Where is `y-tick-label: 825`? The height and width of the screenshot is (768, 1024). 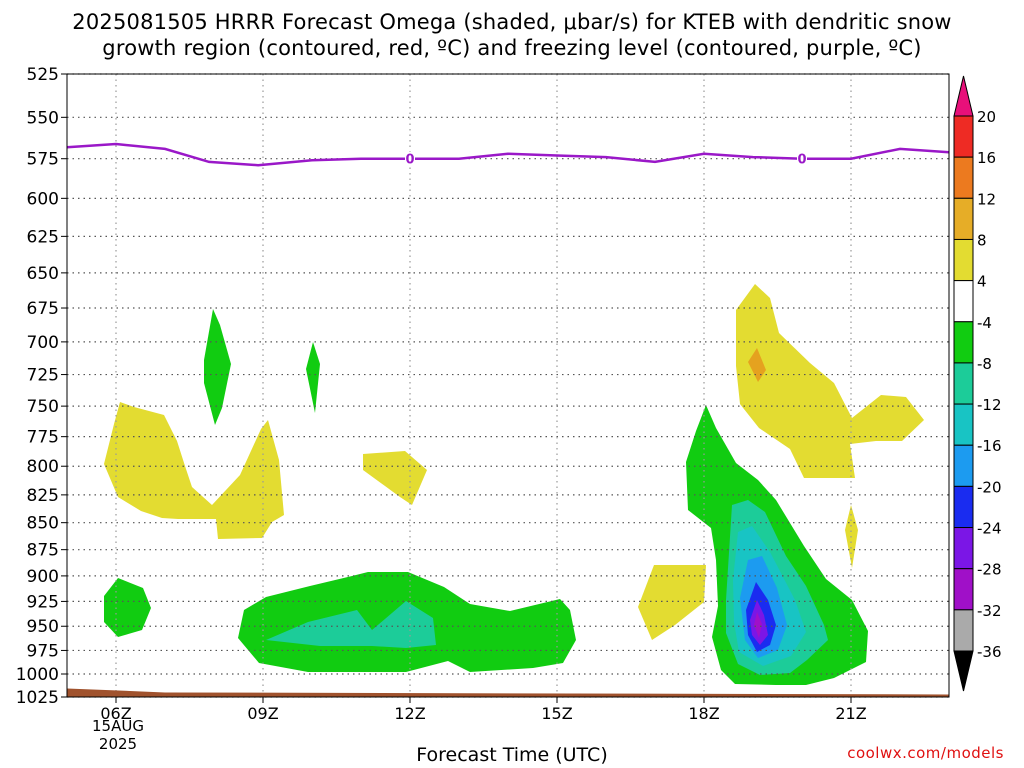 y-tick-label: 825 is located at coordinates (43, 496).